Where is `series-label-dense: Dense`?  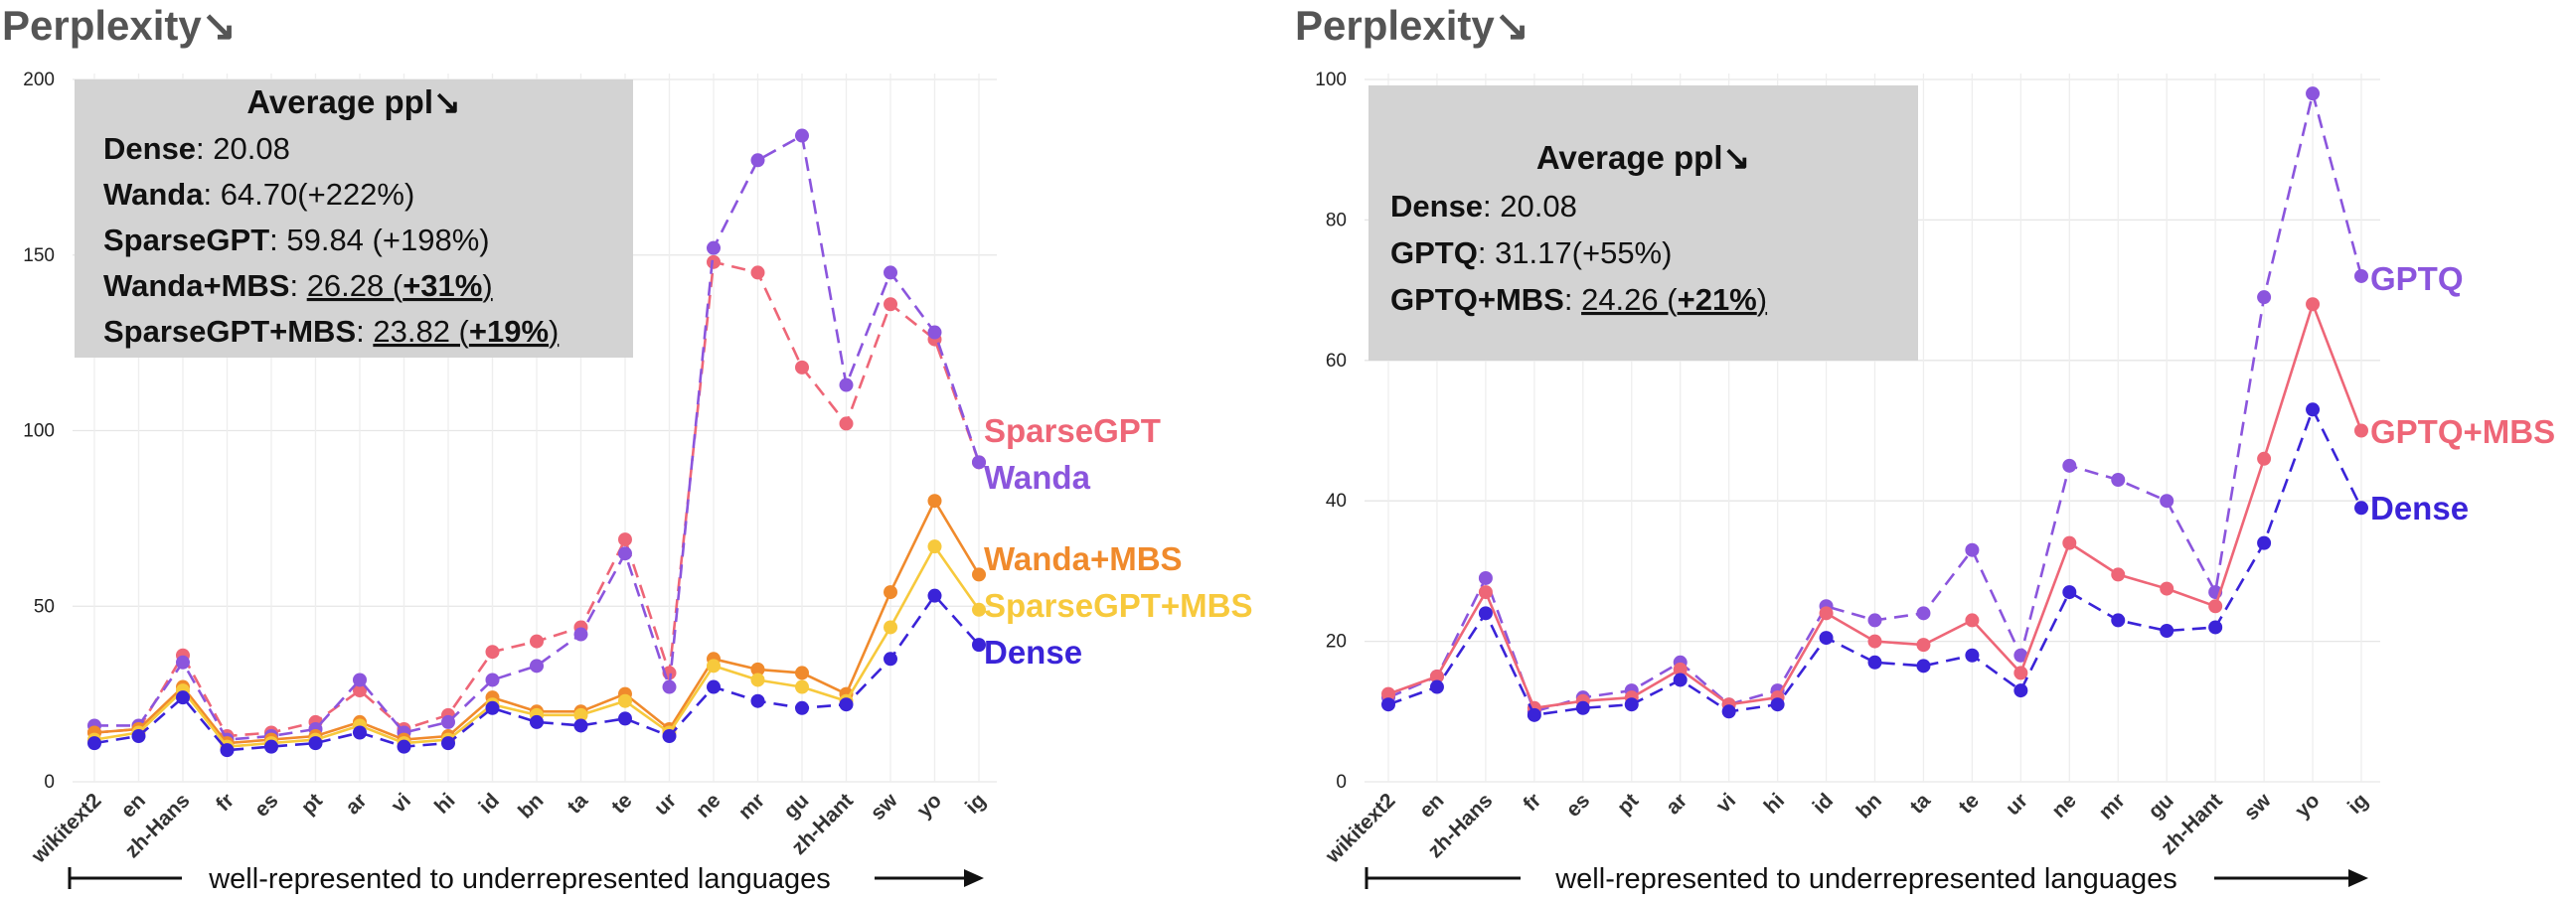 series-label-dense: Dense is located at coordinates (1033, 652).